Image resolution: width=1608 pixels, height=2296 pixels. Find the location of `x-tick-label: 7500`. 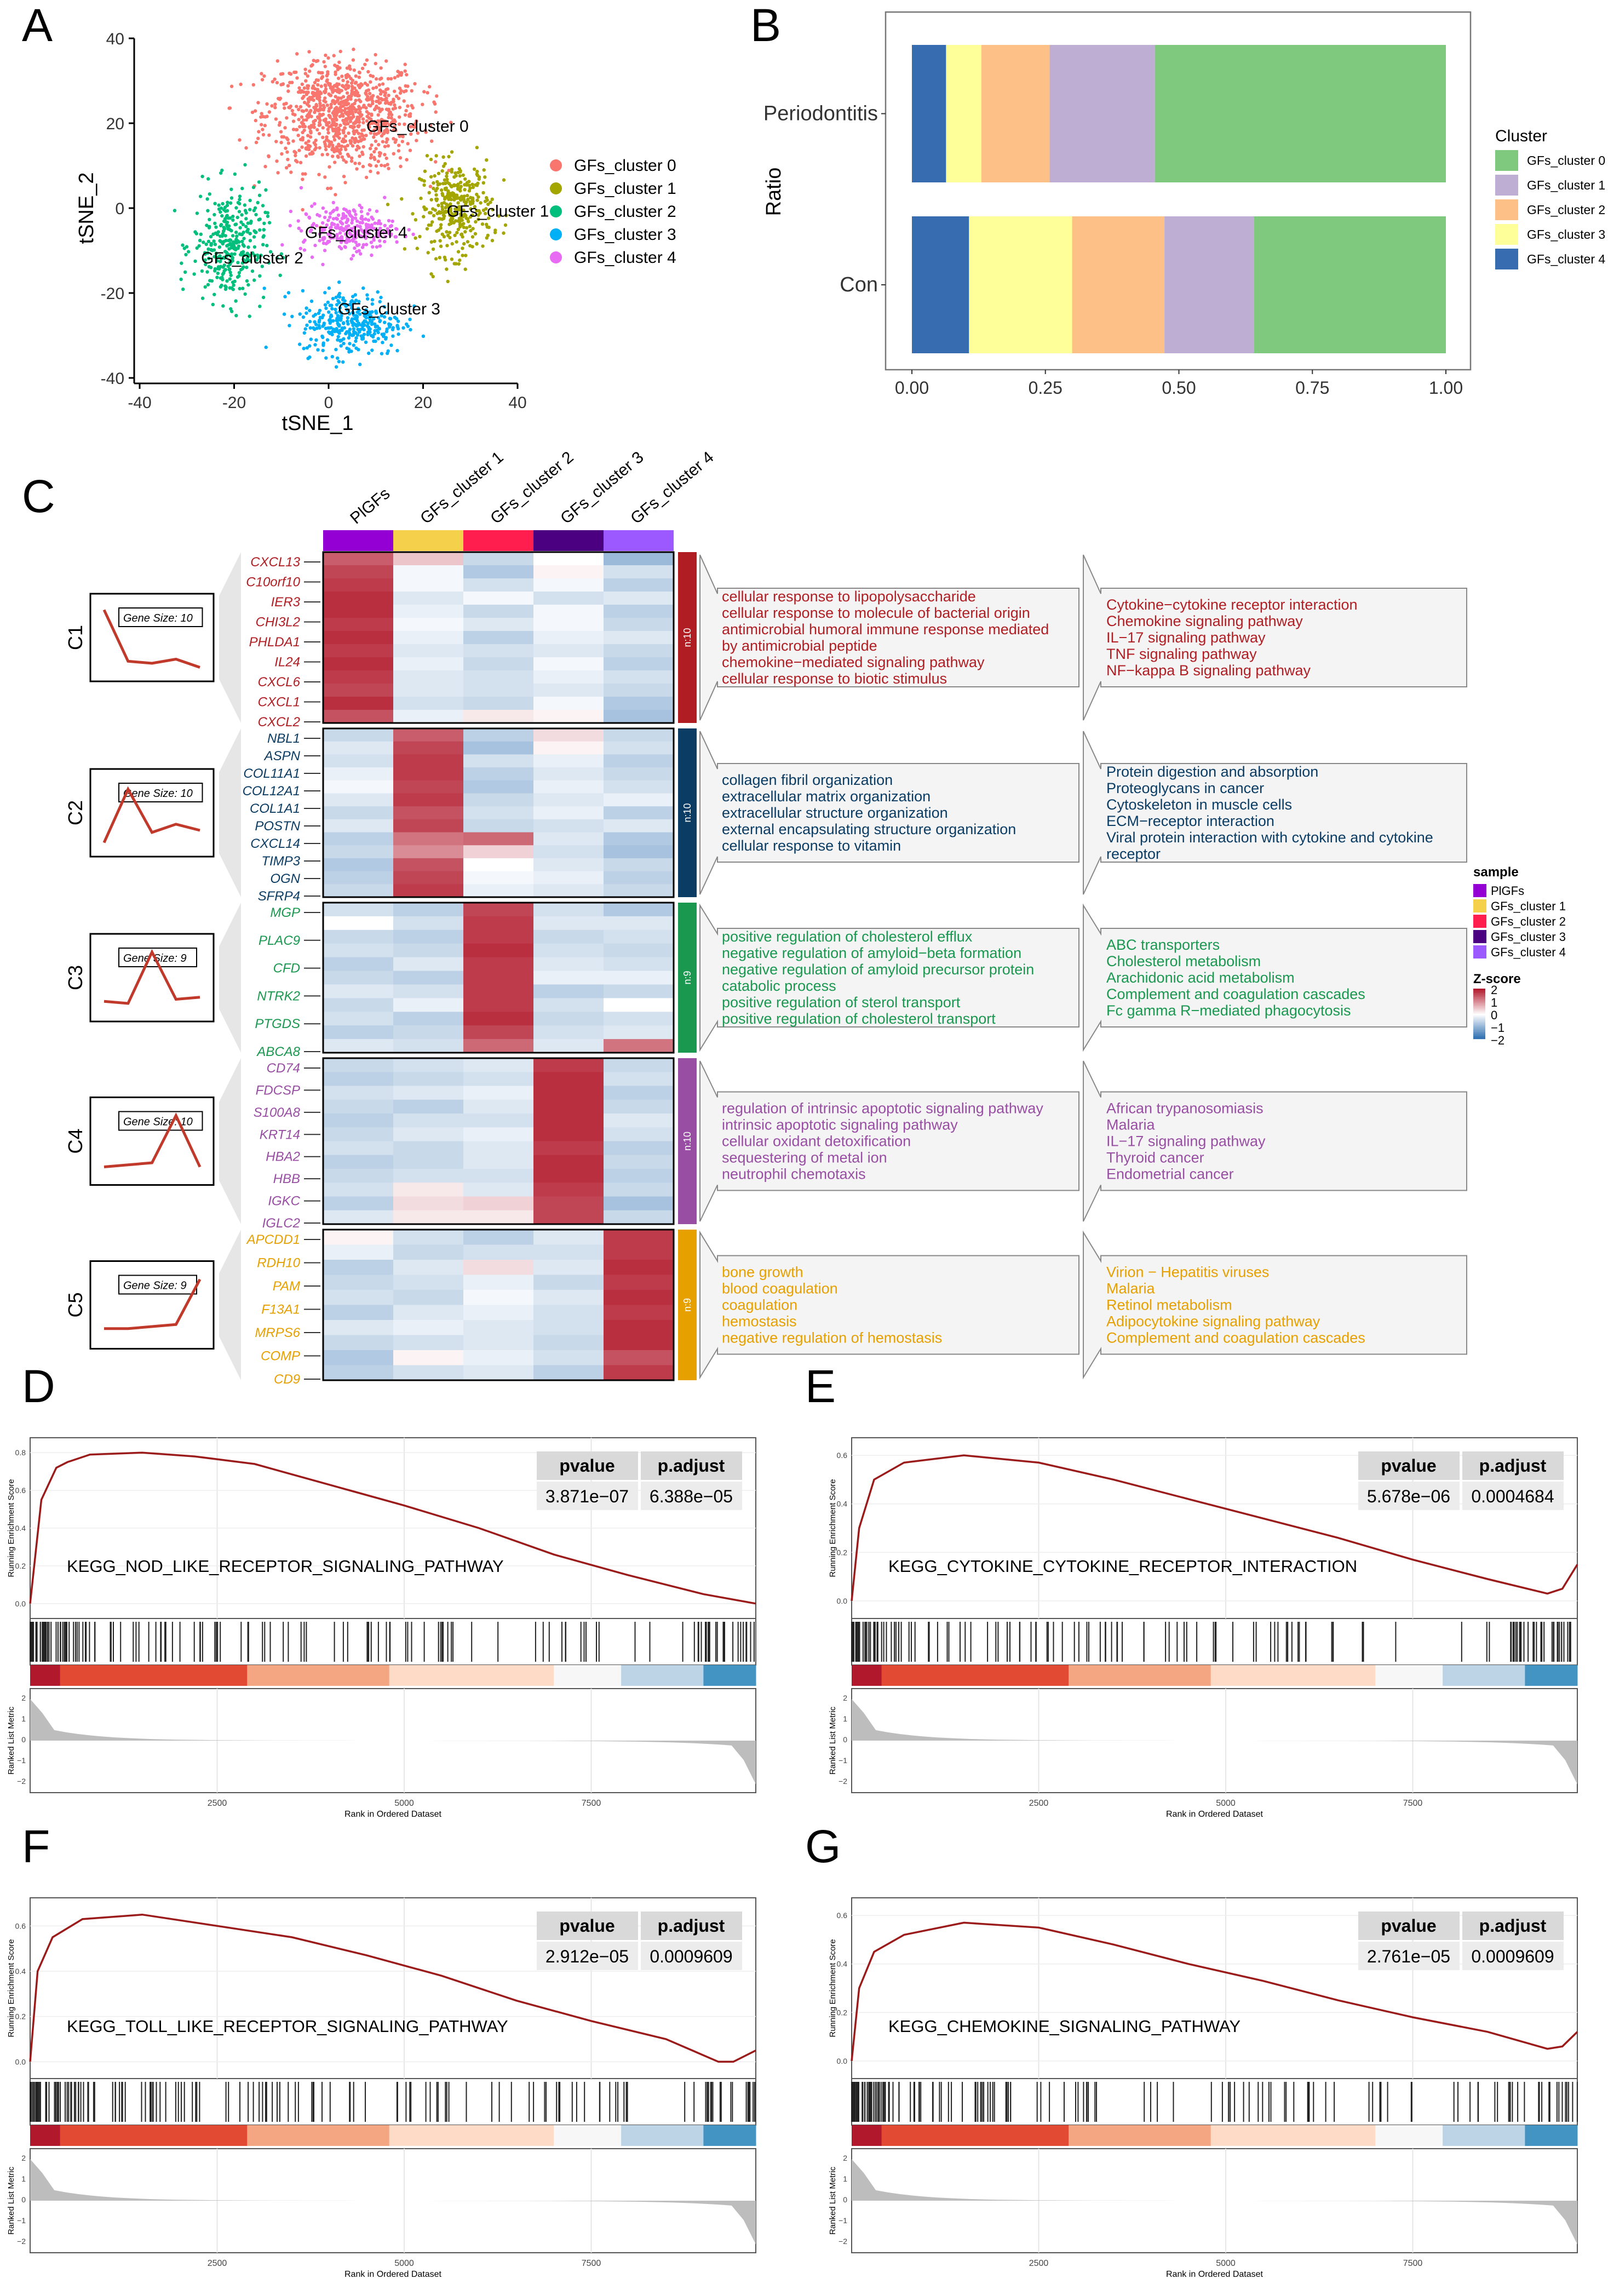

x-tick-label: 7500 is located at coordinates (1413, 1804).